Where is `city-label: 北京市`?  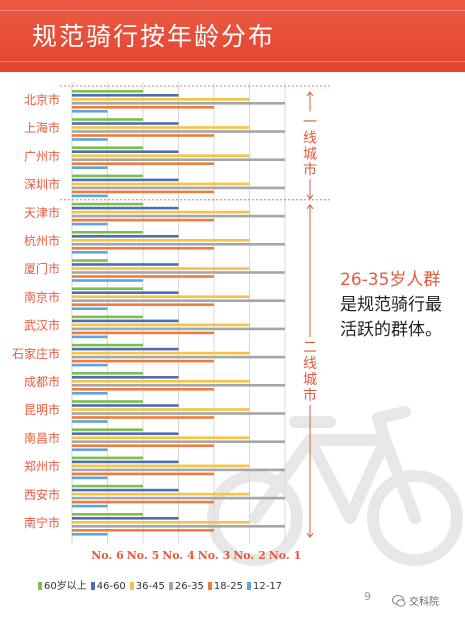
city-label: 北京市 is located at coordinates (42, 99).